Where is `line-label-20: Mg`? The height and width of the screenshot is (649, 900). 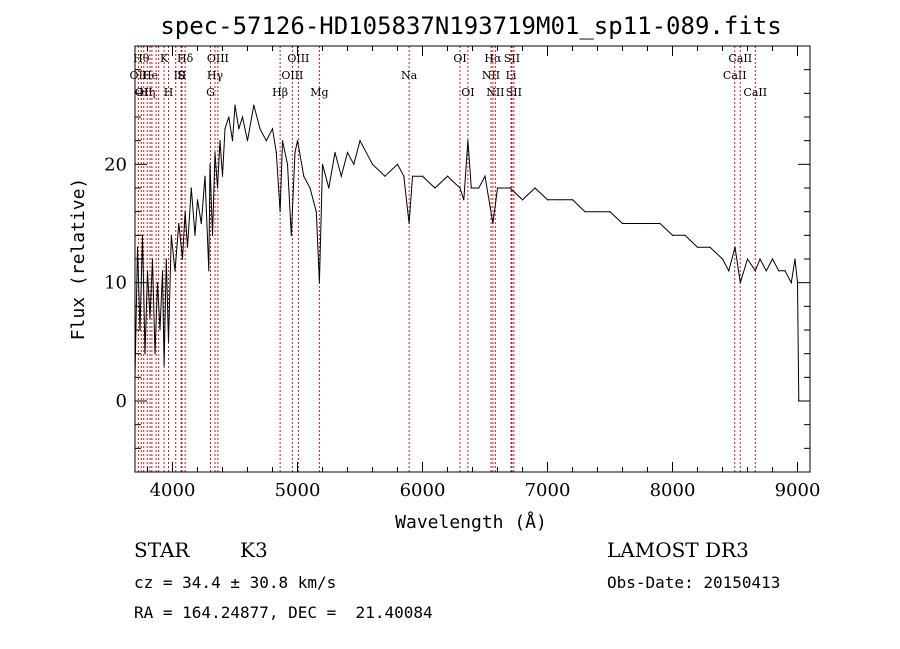 line-label-20: Mg is located at coordinates (319, 92).